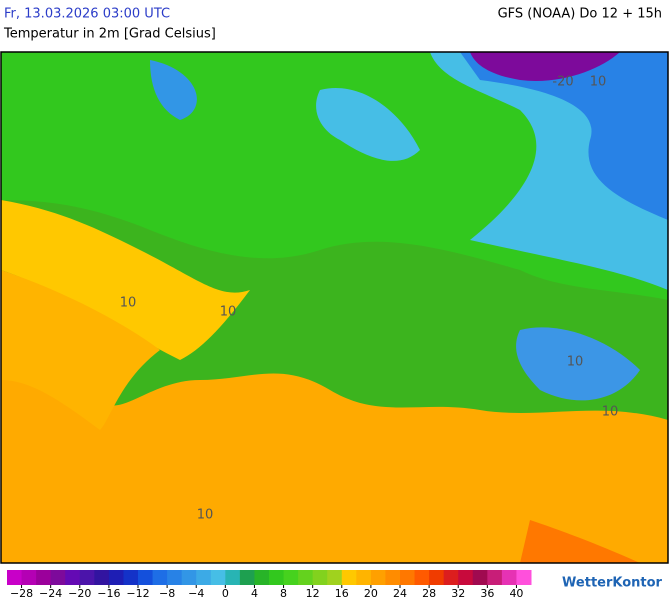  I want to click on legend-tick-label: 12, so click(313, 593).